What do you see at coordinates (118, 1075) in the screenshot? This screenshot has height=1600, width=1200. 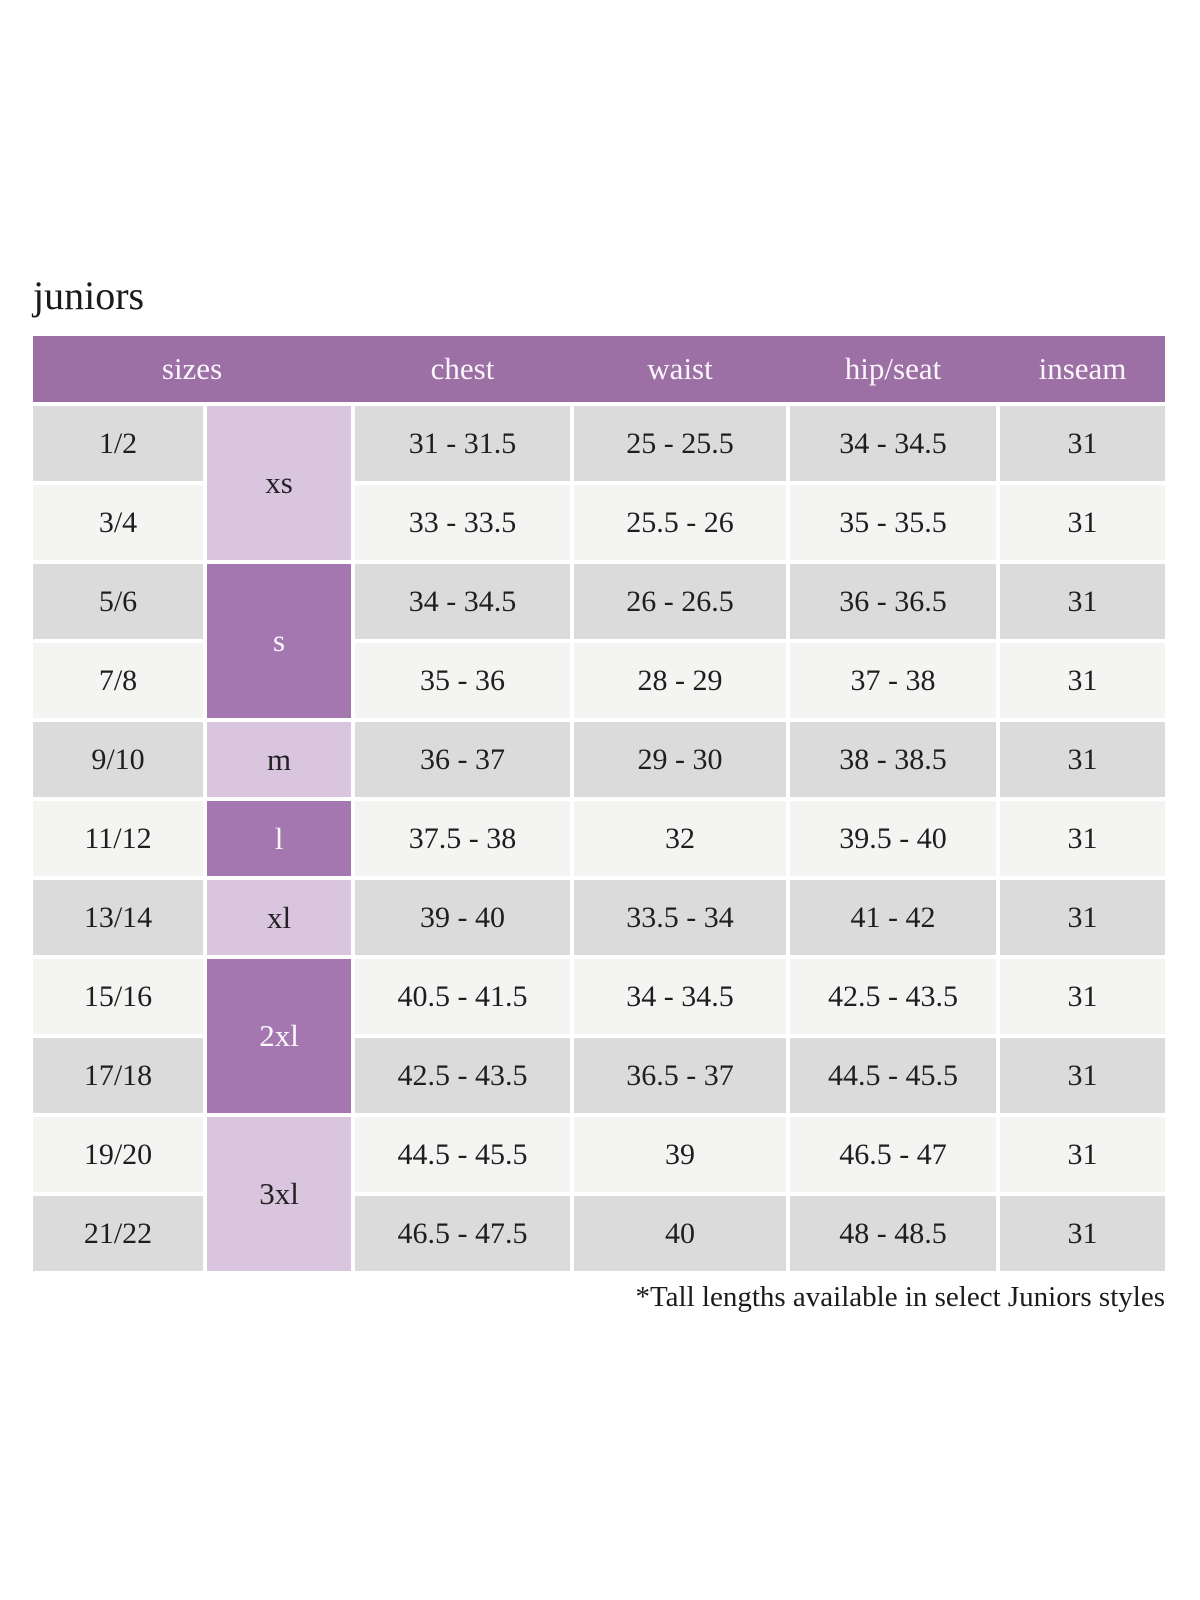 I see `size-range-cell: 17/18` at bounding box center [118, 1075].